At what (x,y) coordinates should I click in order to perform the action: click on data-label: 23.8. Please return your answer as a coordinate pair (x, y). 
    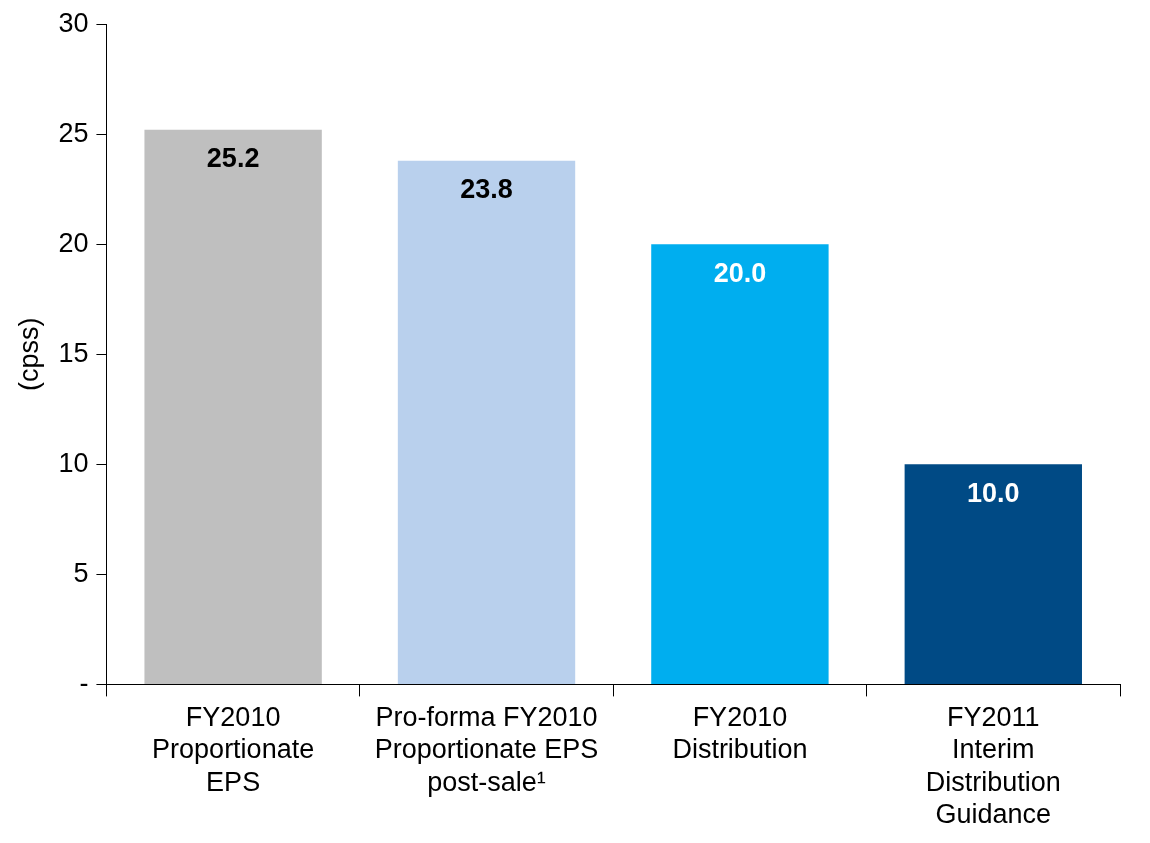
    Looking at the image, I should click on (486, 189).